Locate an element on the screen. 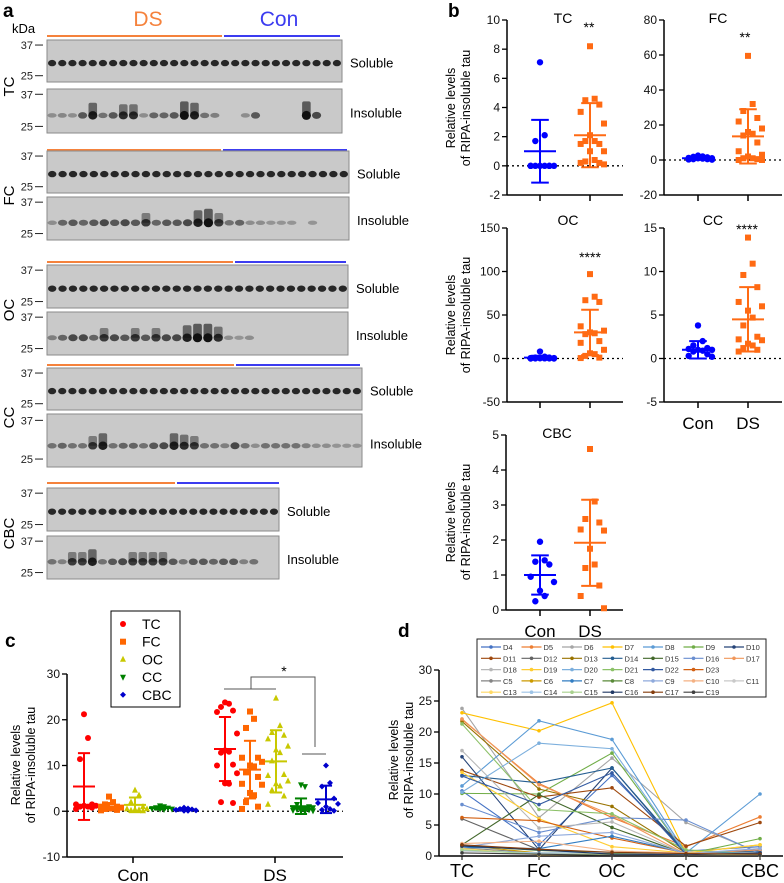 This screenshot has width=784, height=883. y-tick-label: 50 is located at coordinates (494, 315).